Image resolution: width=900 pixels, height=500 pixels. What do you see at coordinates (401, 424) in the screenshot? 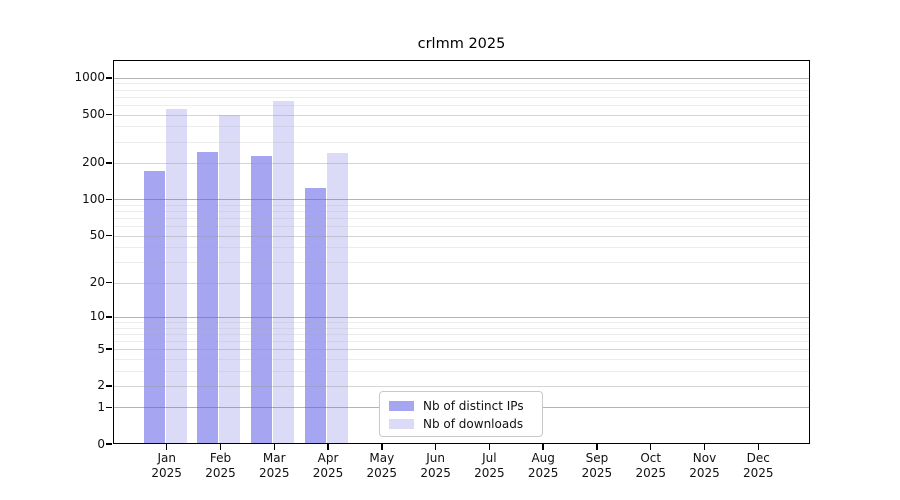
I see `legend-swatch-downloads-icon` at bounding box center [401, 424].